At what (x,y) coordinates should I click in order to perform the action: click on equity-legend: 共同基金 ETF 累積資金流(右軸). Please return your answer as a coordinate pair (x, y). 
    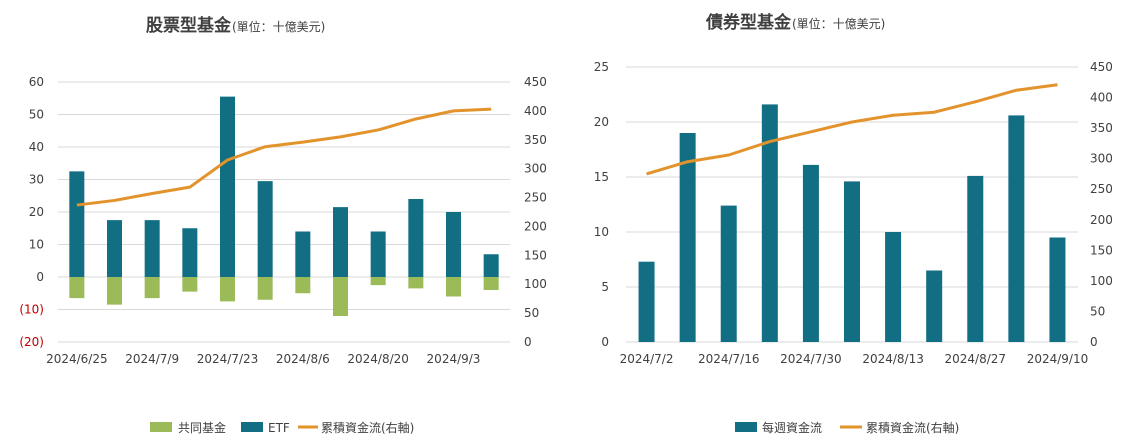
    Looking at the image, I should click on (282, 427).